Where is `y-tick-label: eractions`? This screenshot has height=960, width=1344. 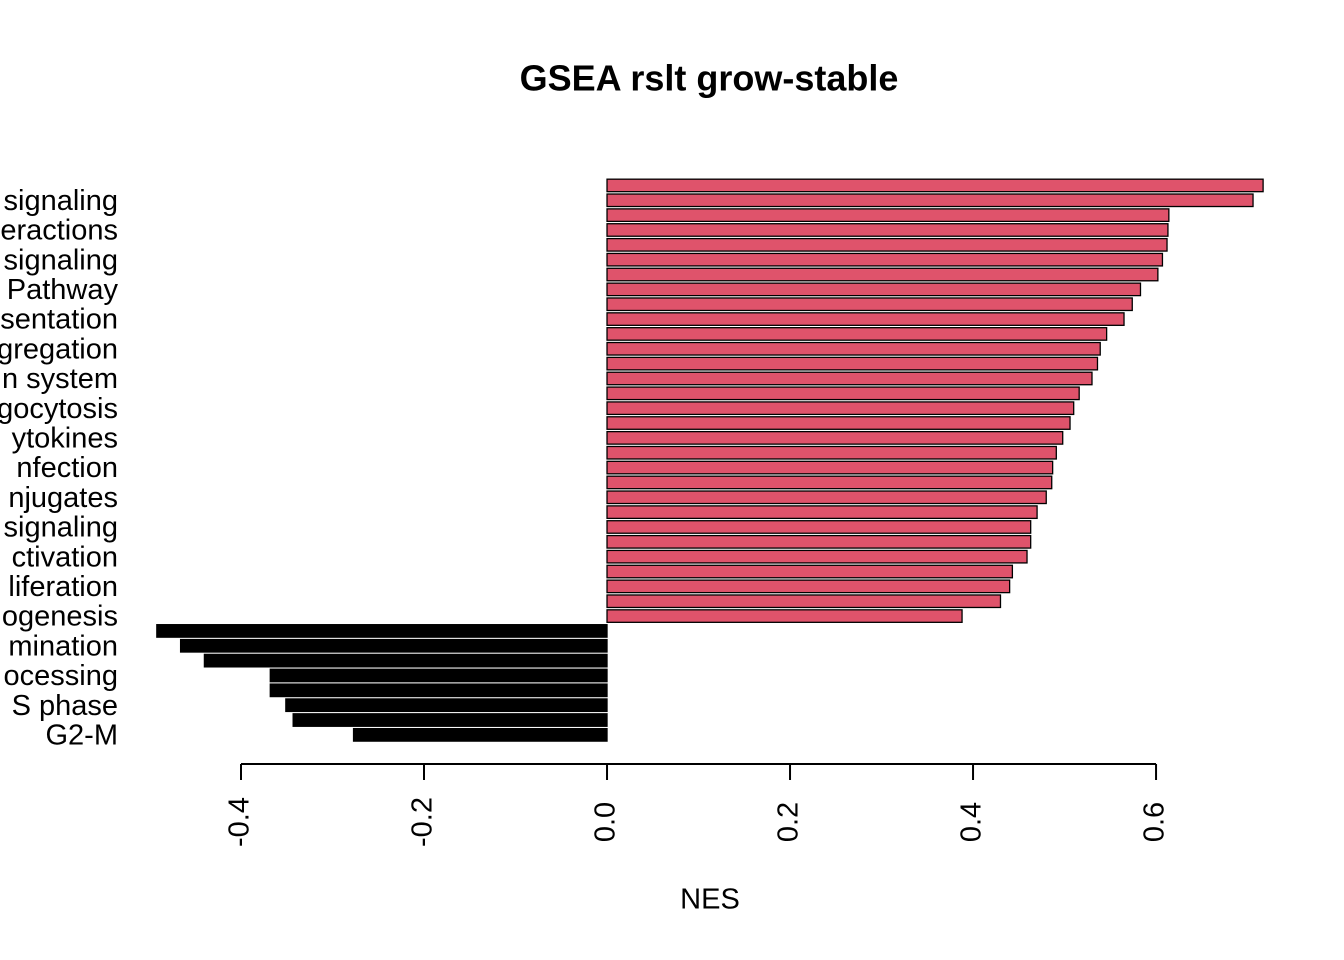
y-tick-label: eractions is located at coordinates (59, 231).